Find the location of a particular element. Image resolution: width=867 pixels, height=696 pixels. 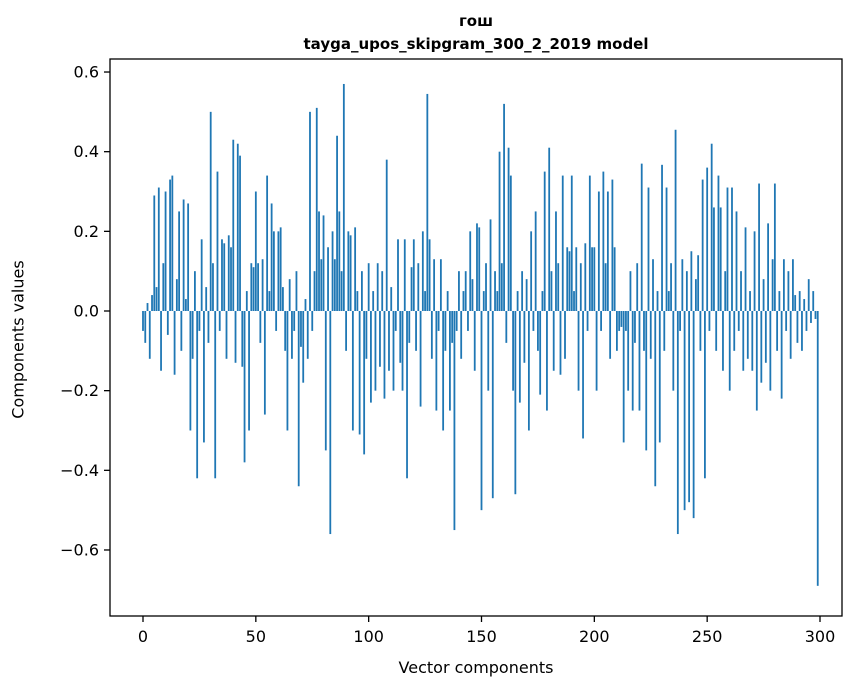

y-tick-label: 0.2 is located at coordinates (86, 231).